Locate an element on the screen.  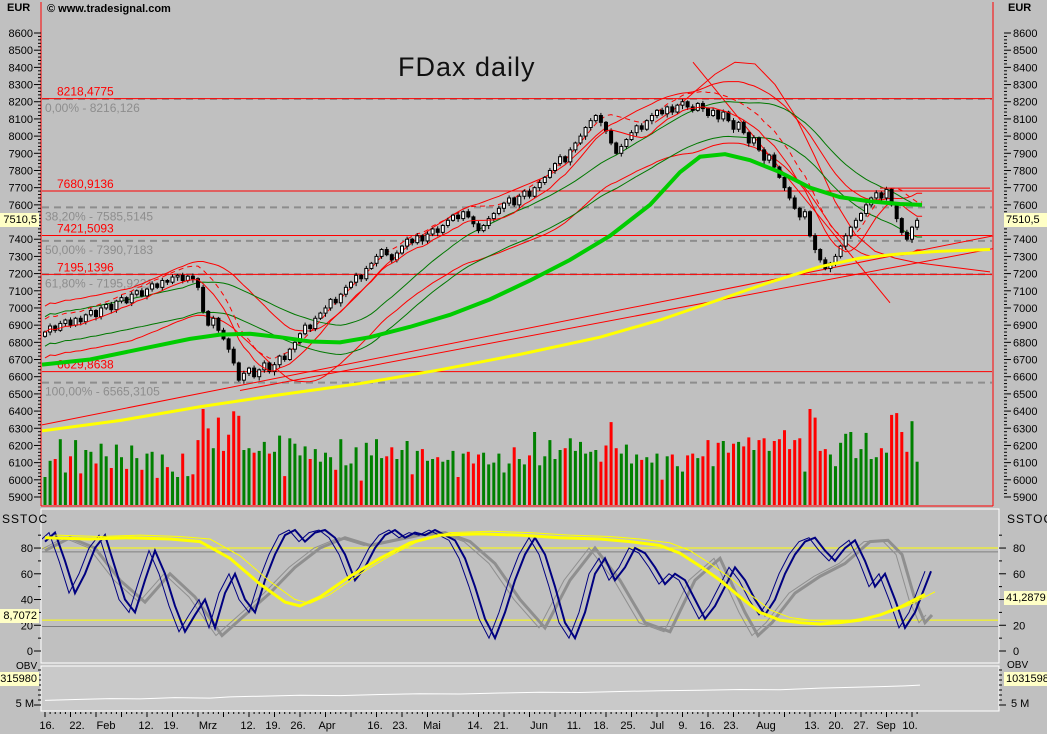
obv-title-left: OBV is located at coordinates (27, 666).